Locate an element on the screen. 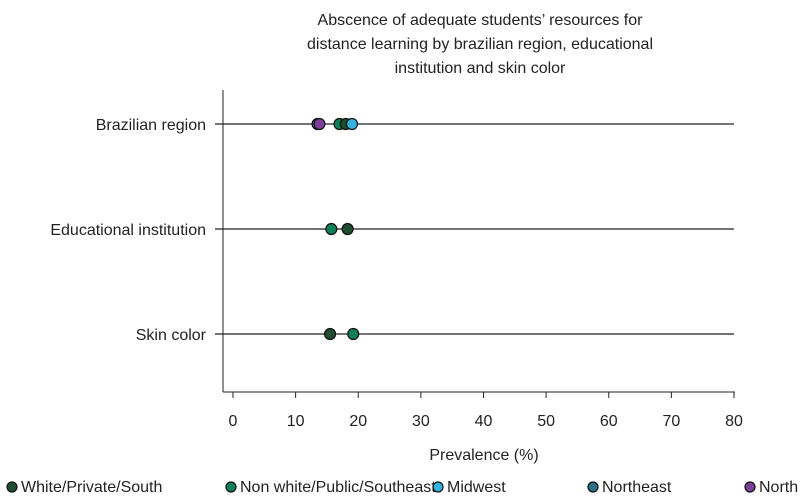 Image resolution: width=810 pixels, height=502 pixels. data-points is located at coordinates (335, 229).